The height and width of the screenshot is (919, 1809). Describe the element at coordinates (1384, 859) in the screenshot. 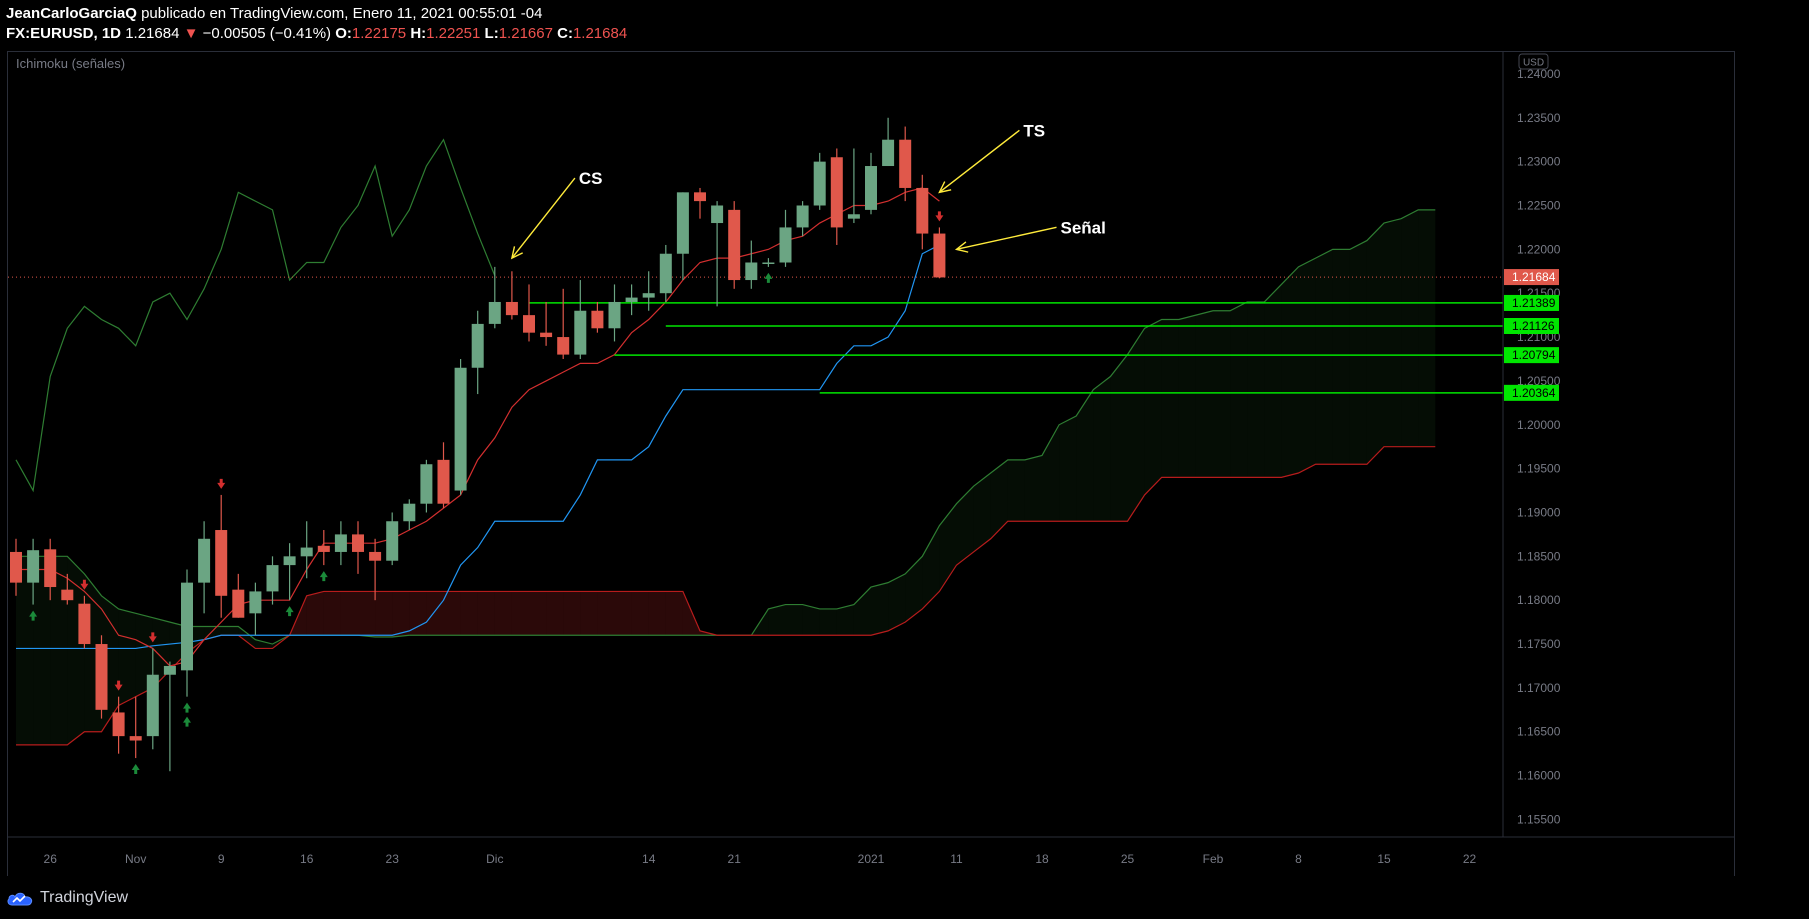

I see `time-axis-tick: 15` at that location.